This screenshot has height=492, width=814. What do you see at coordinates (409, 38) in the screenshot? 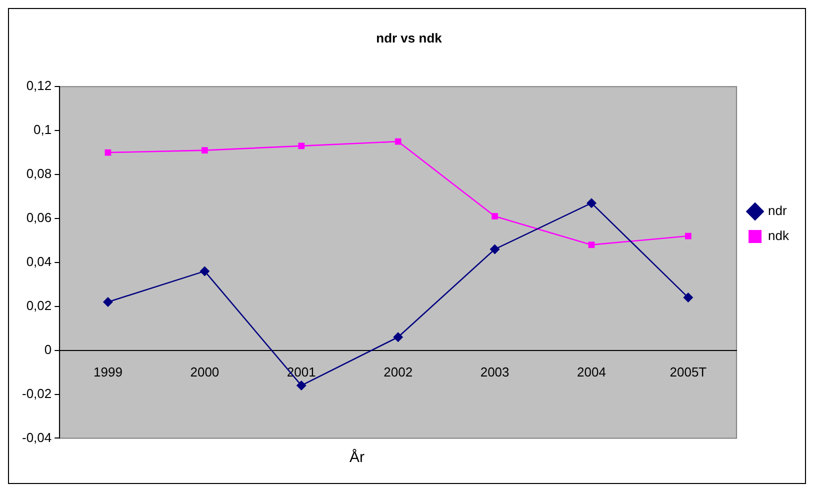
I see `chart-title: ndr vs ndk` at bounding box center [409, 38].